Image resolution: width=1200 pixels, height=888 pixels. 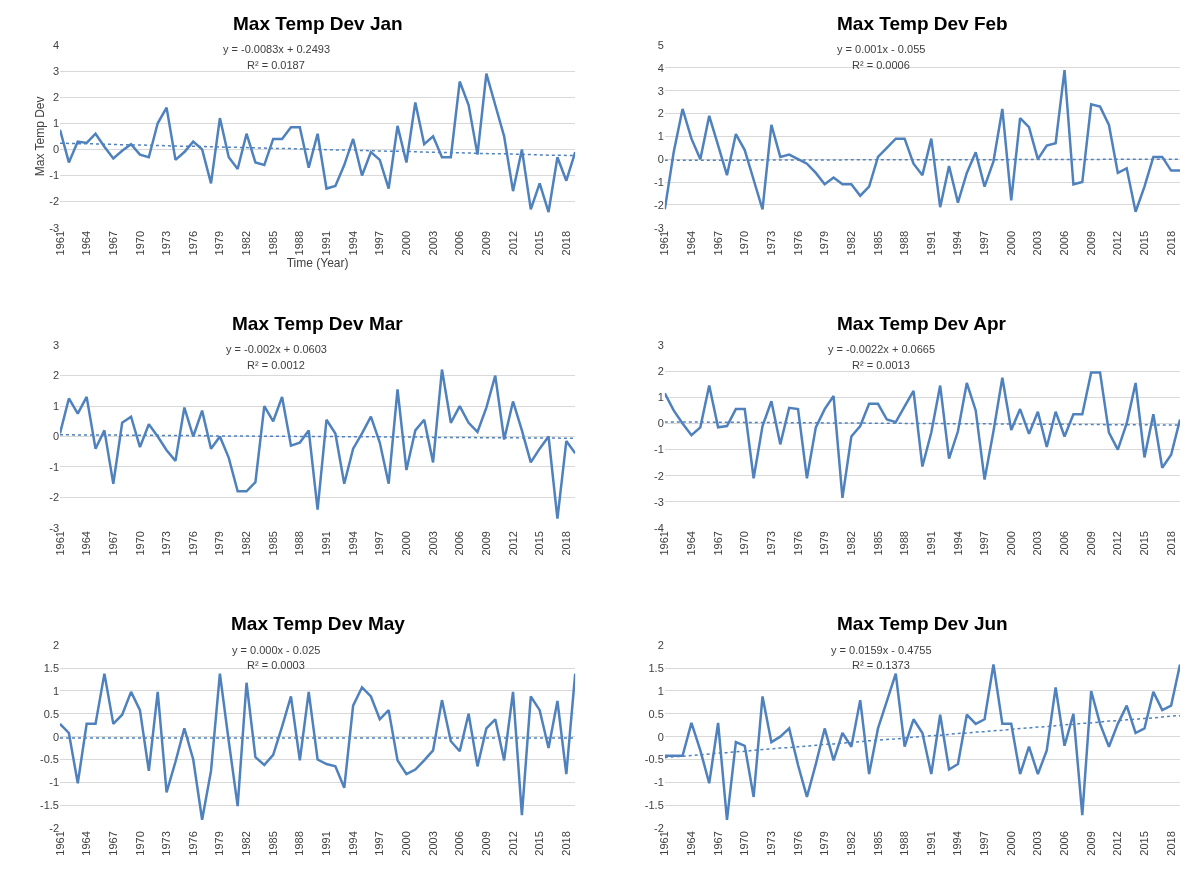 I want to click on y-axis-title: Max Temp Dev, so click(x=39, y=136).